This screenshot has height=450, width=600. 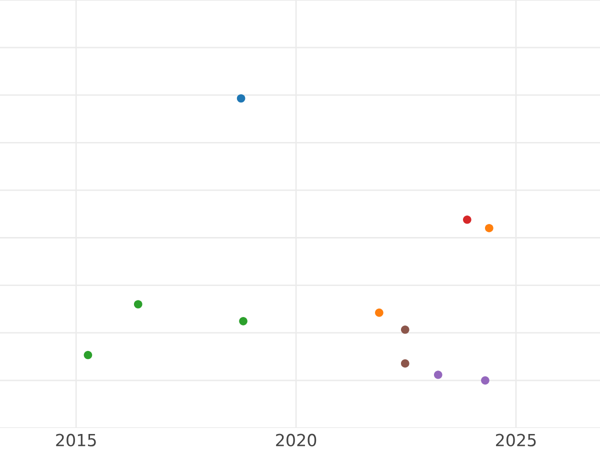 What do you see at coordinates (516, 440) in the screenshot?
I see `x-tick-label: 2025` at bounding box center [516, 440].